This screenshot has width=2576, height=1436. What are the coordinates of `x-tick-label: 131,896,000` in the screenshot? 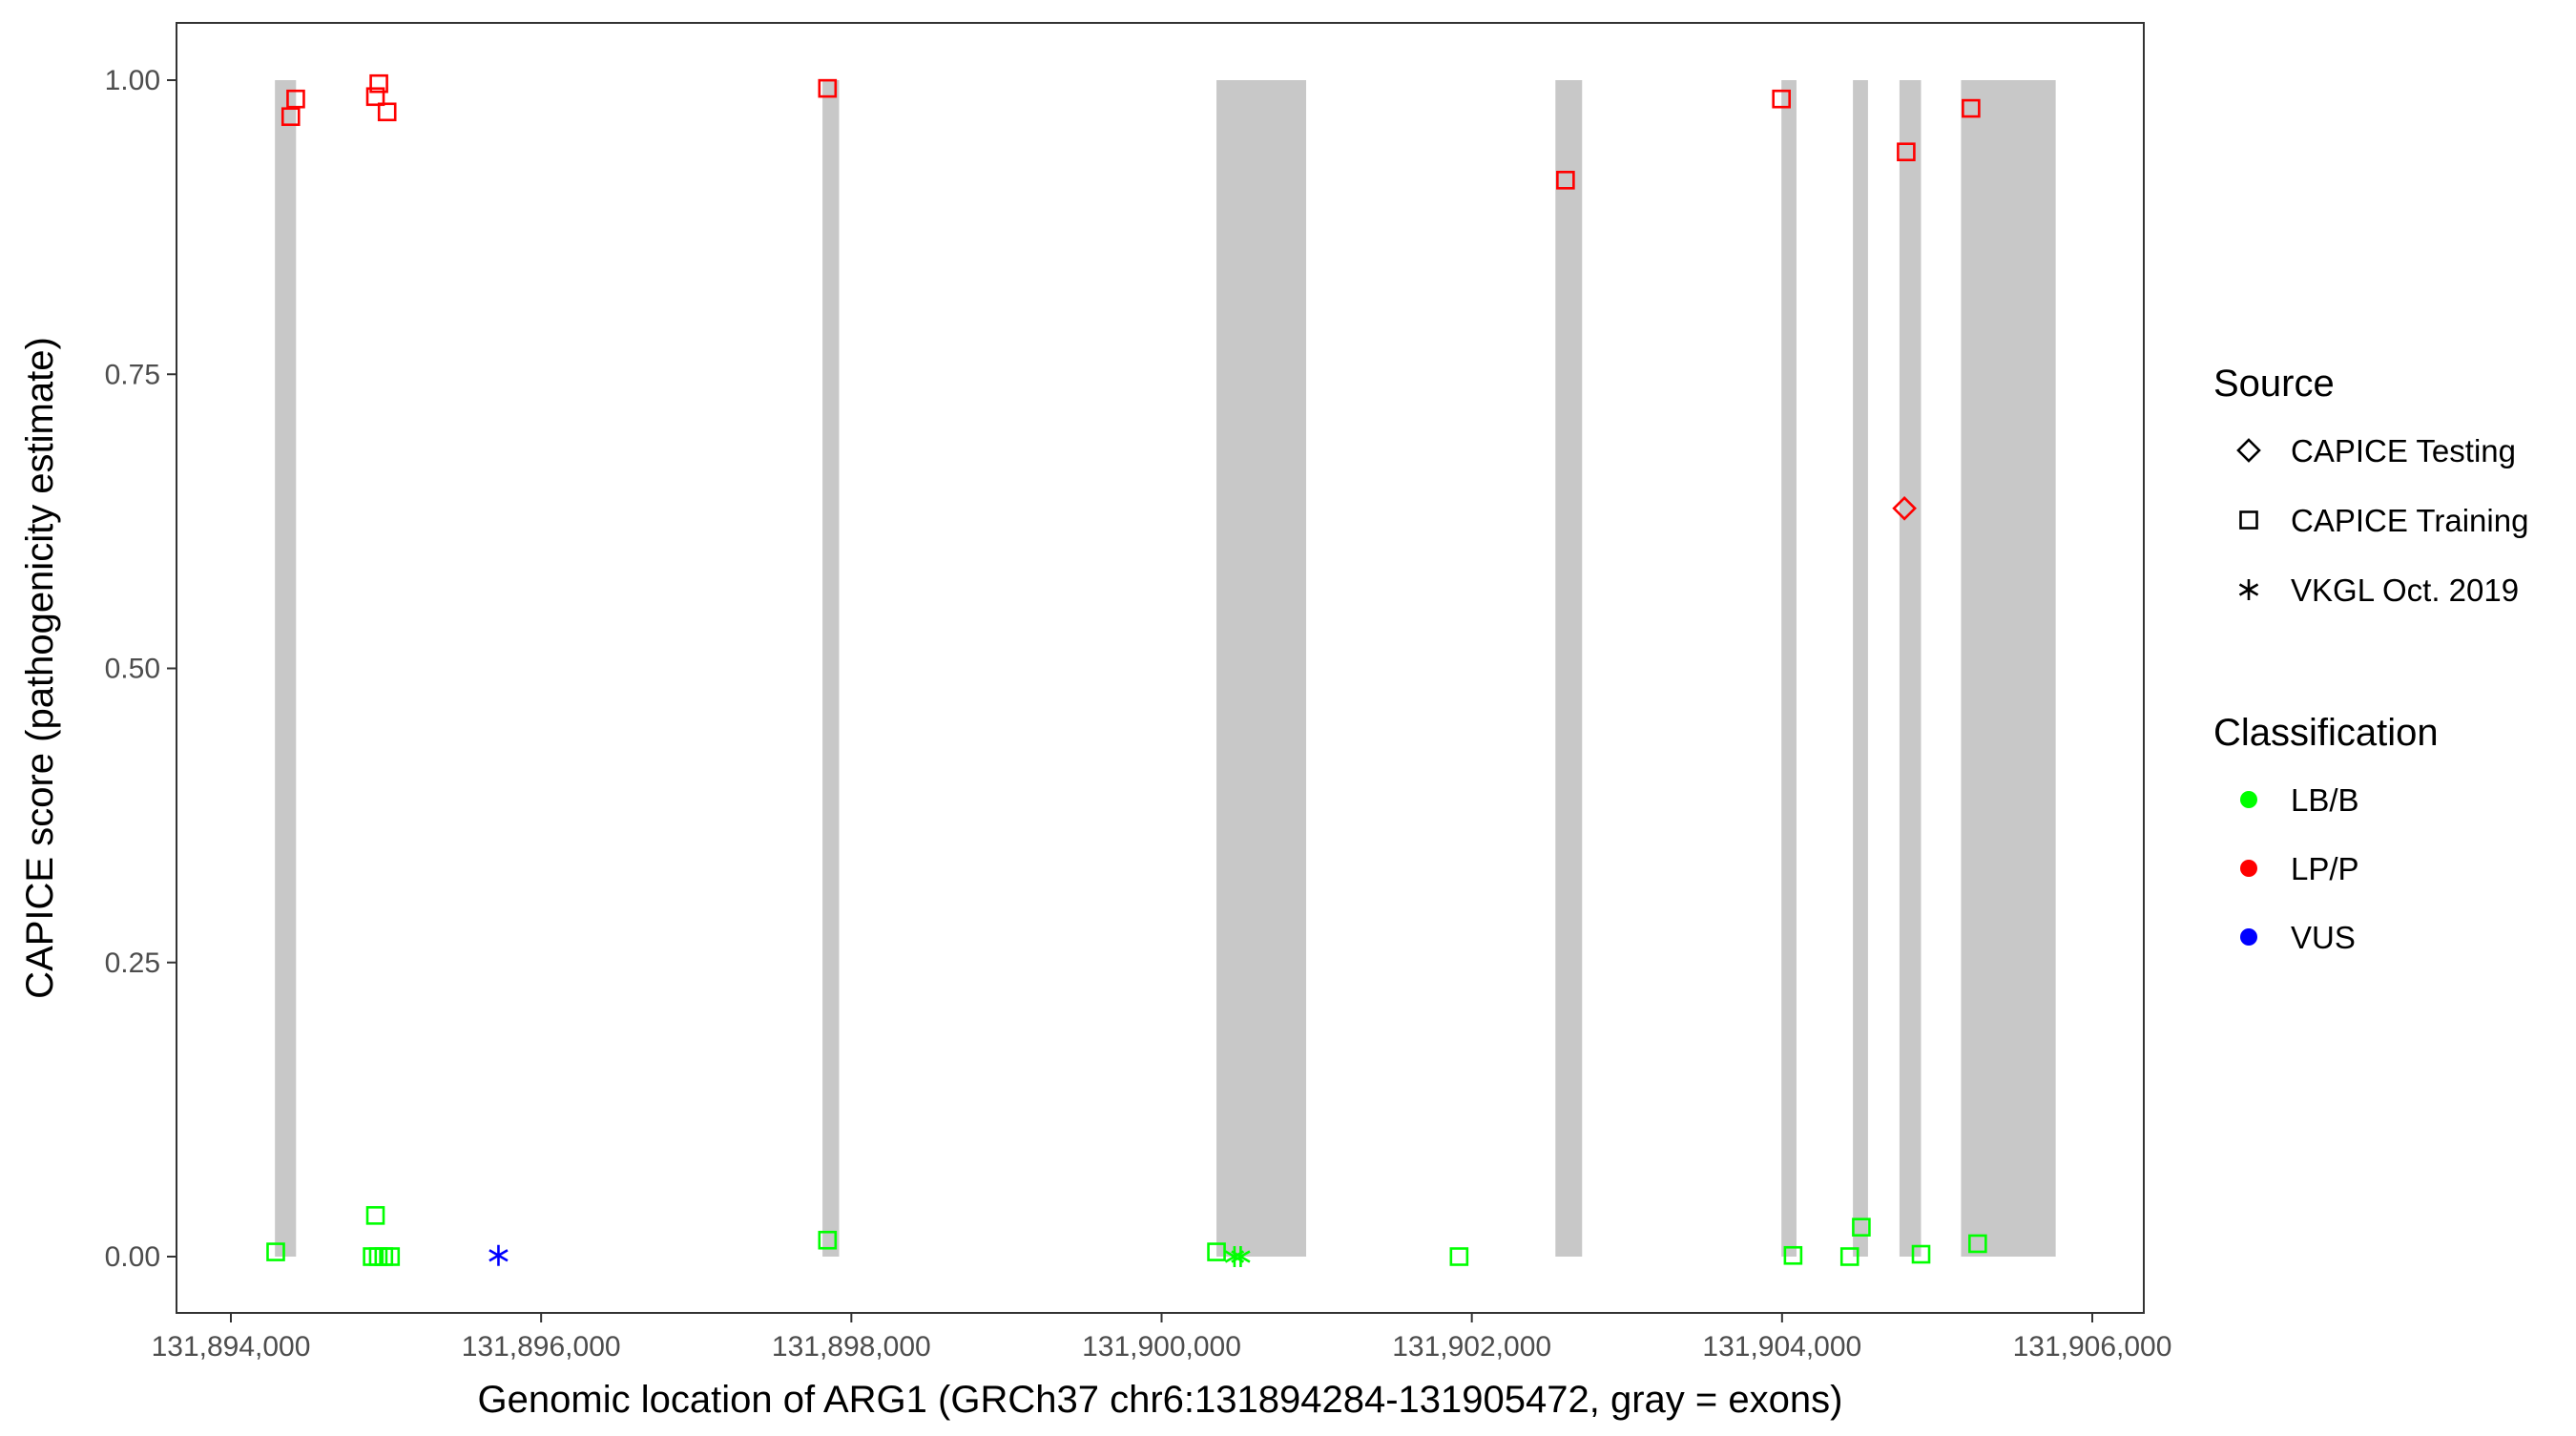 It's located at (541, 1347).